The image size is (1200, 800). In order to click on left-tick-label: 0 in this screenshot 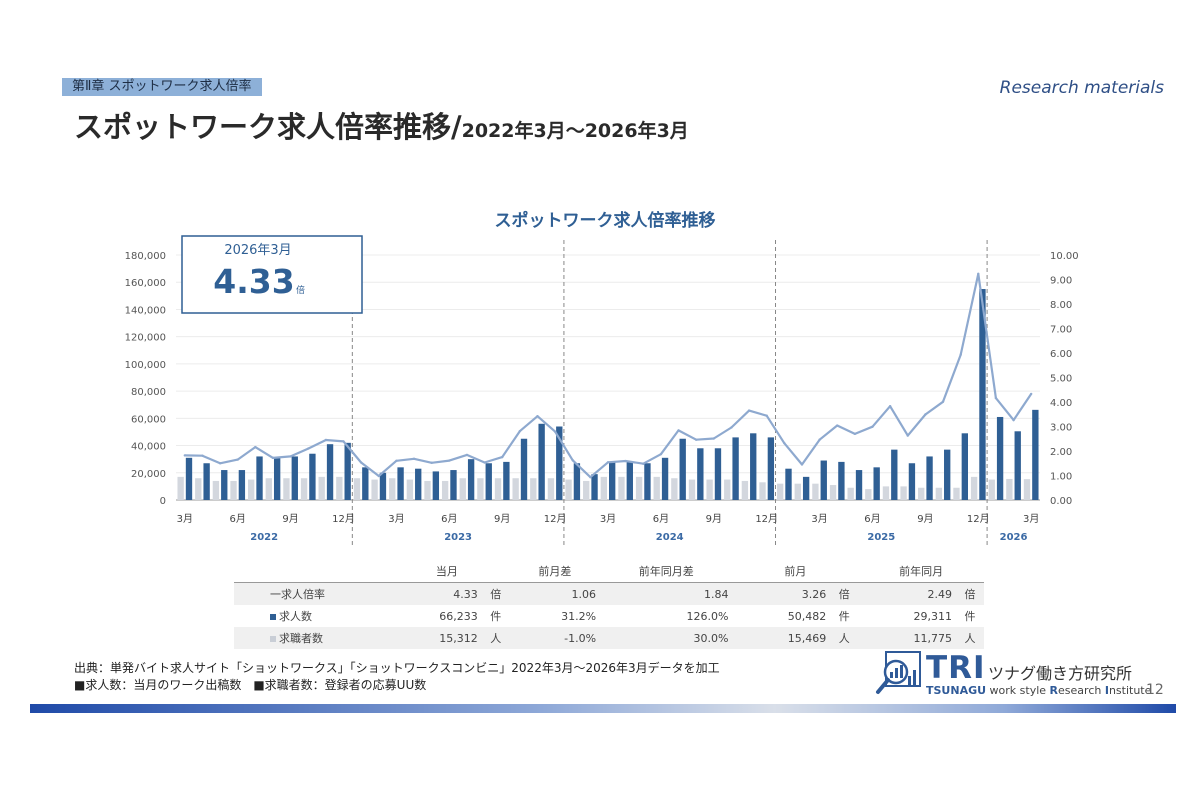, I will do `click(163, 501)`.